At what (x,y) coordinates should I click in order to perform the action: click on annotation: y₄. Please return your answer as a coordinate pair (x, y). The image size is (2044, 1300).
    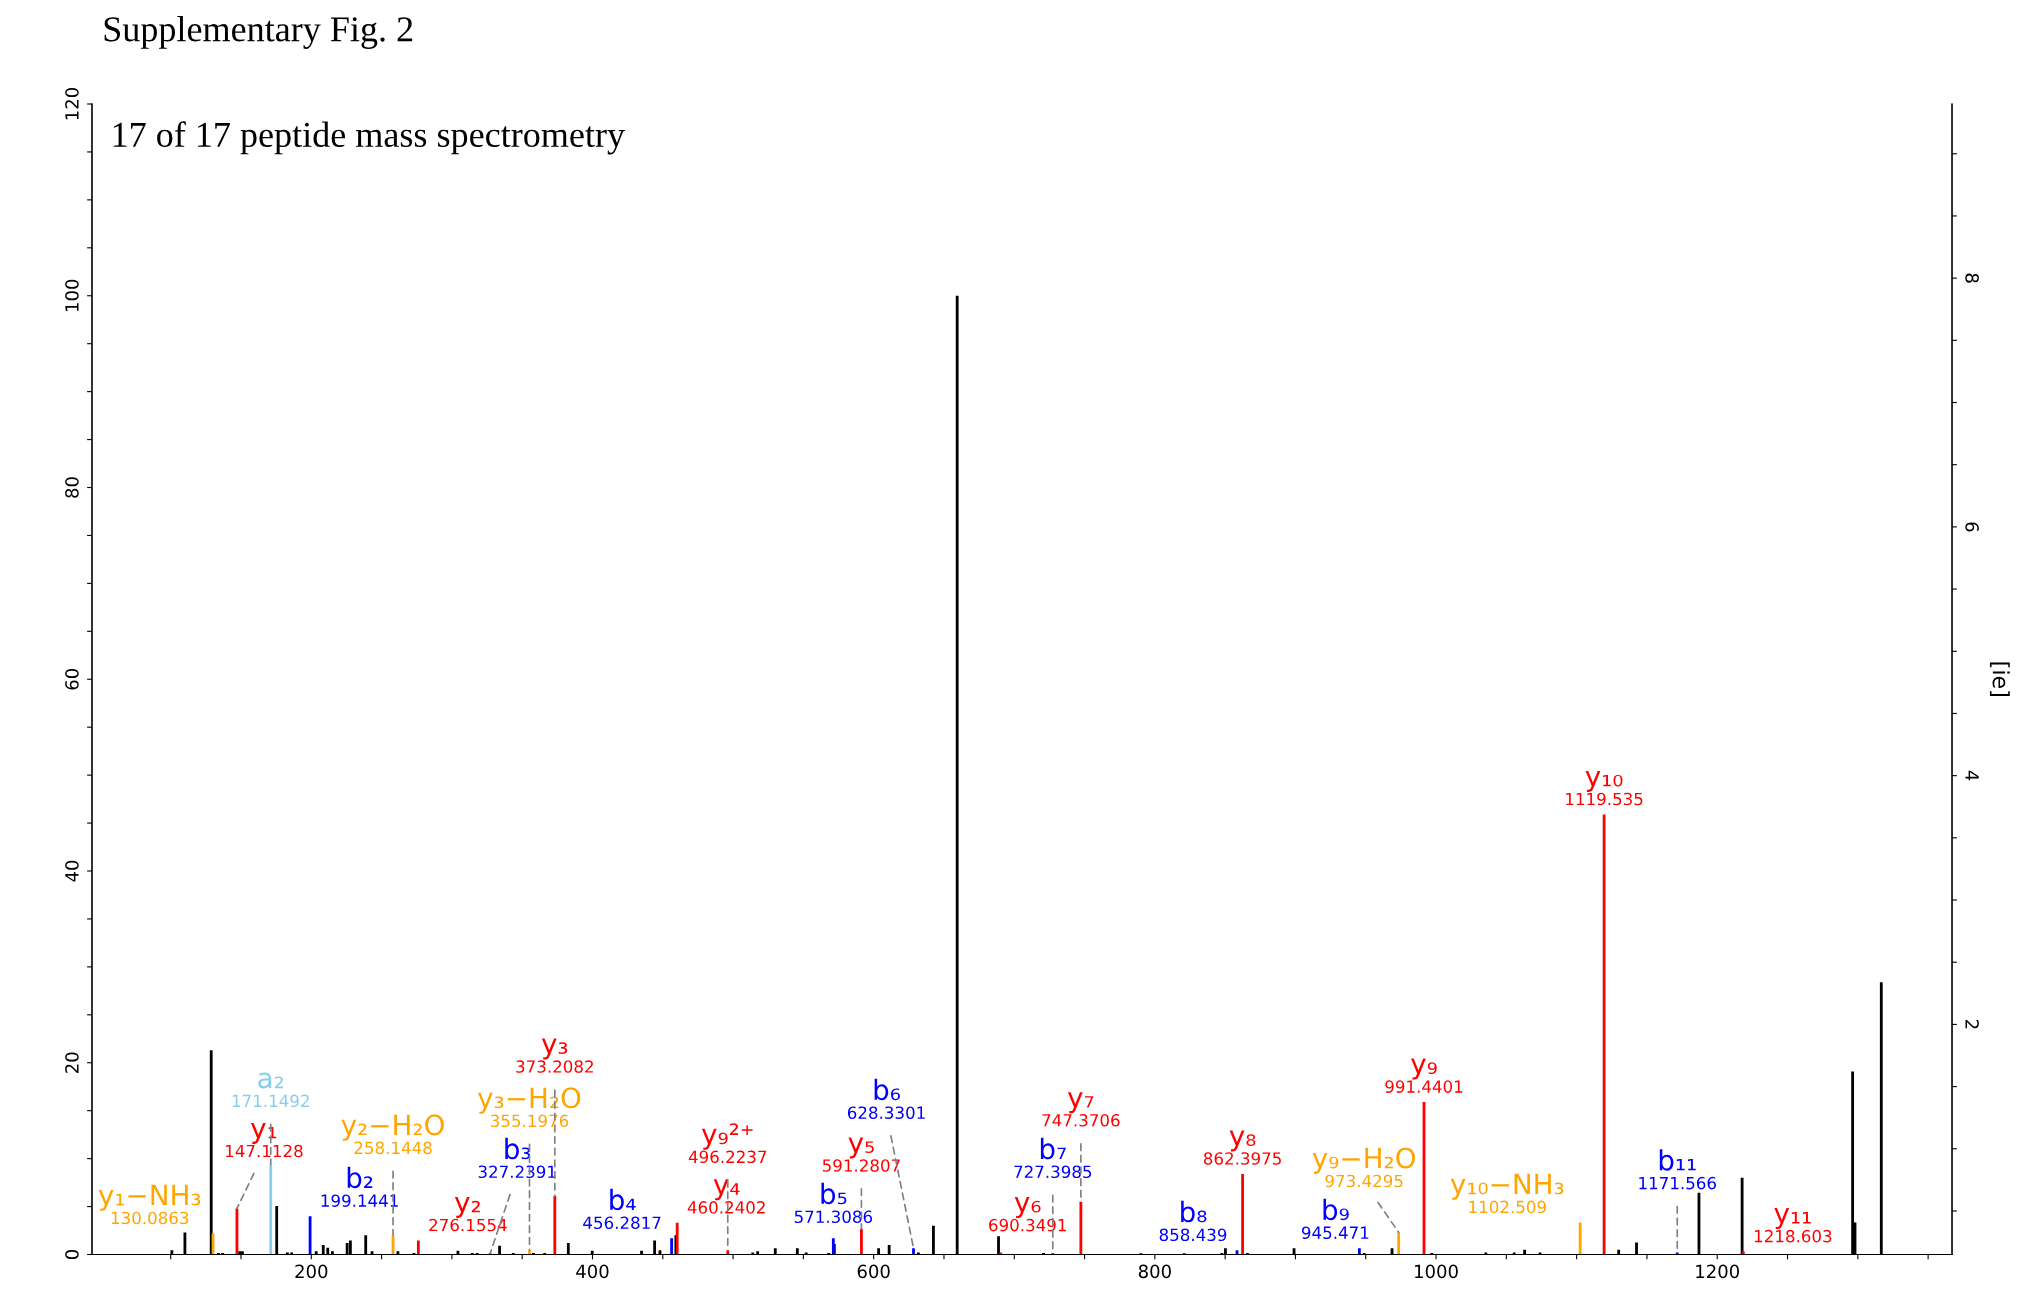
    Looking at the image, I should click on (726, 1190).